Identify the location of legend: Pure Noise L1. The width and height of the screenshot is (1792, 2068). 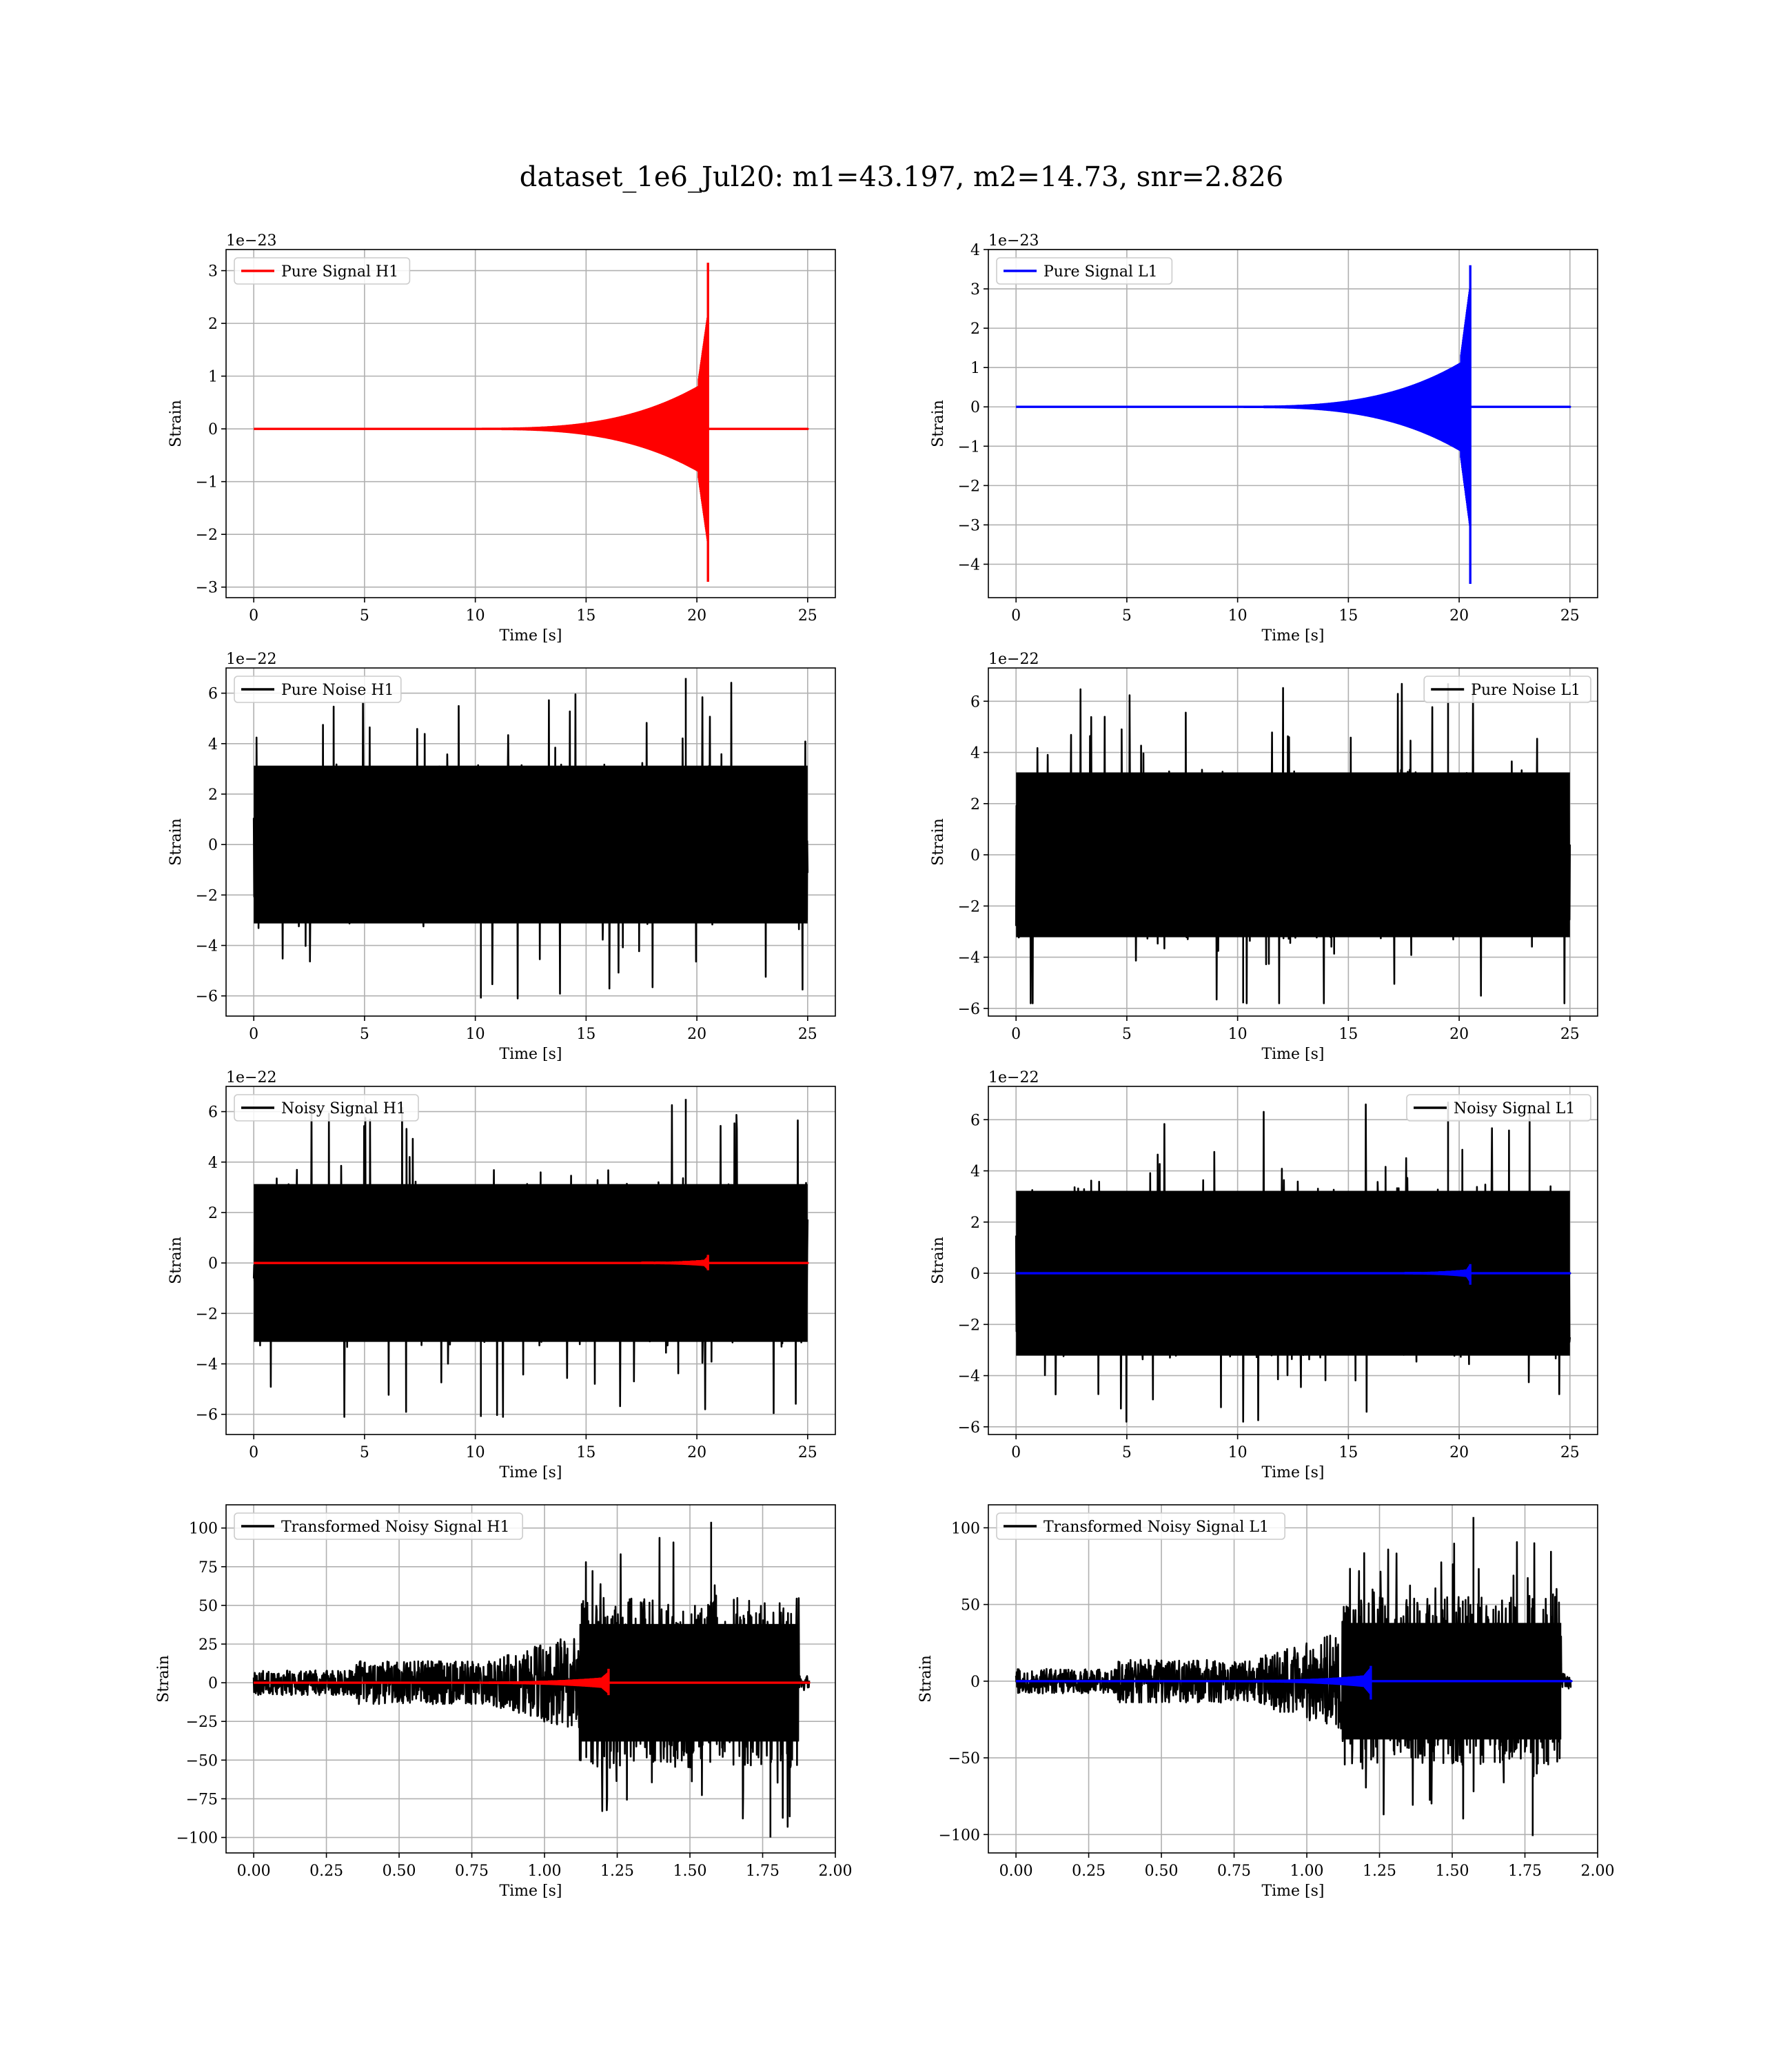
(1507, 689).